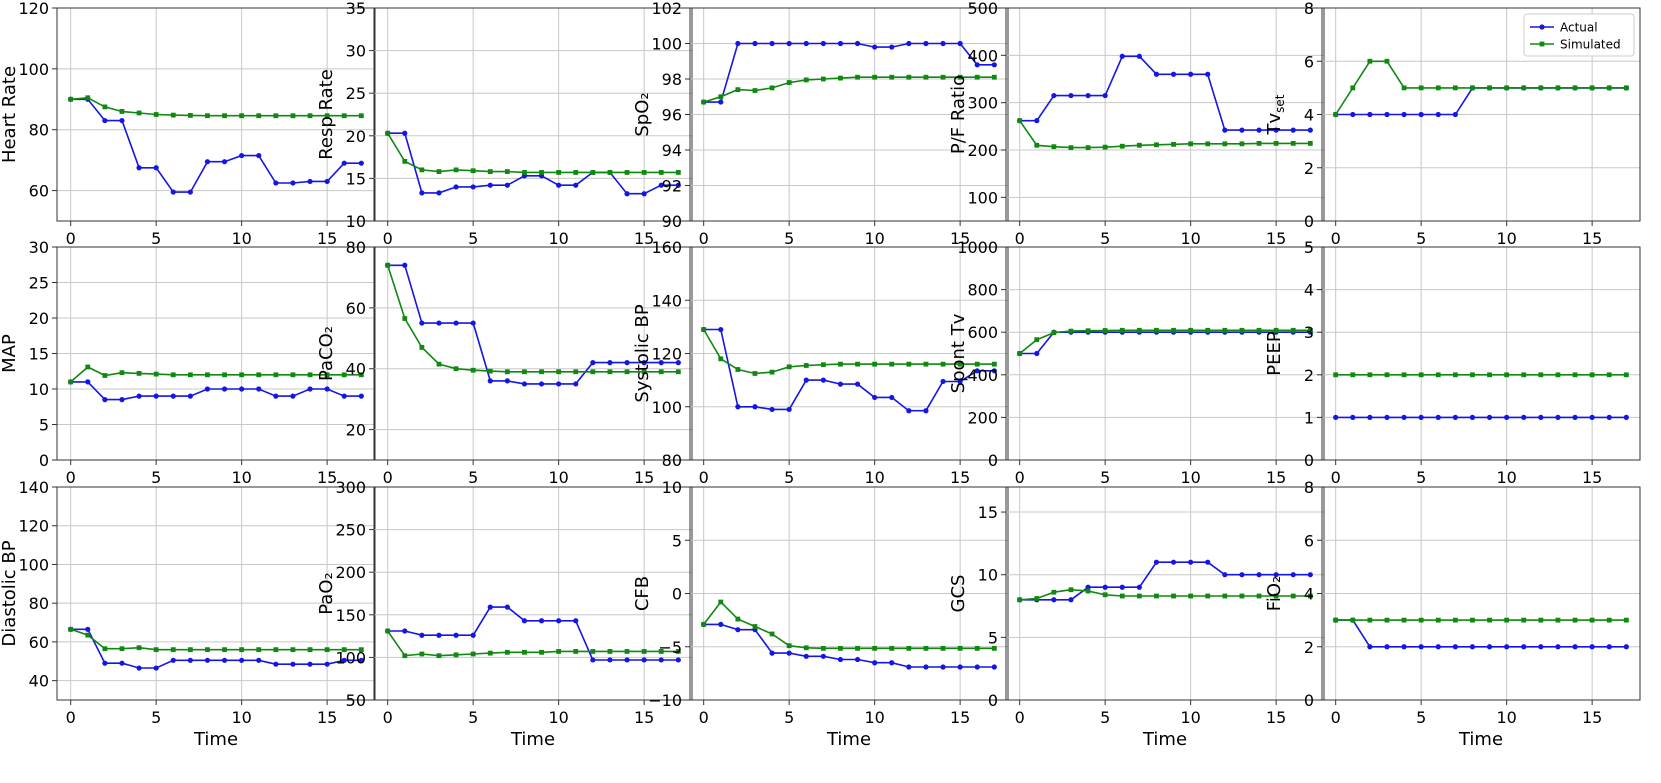  Describe the element at coordinates (1309, 487) in the screenshot. I see `y-tick-label: 8` at that location.